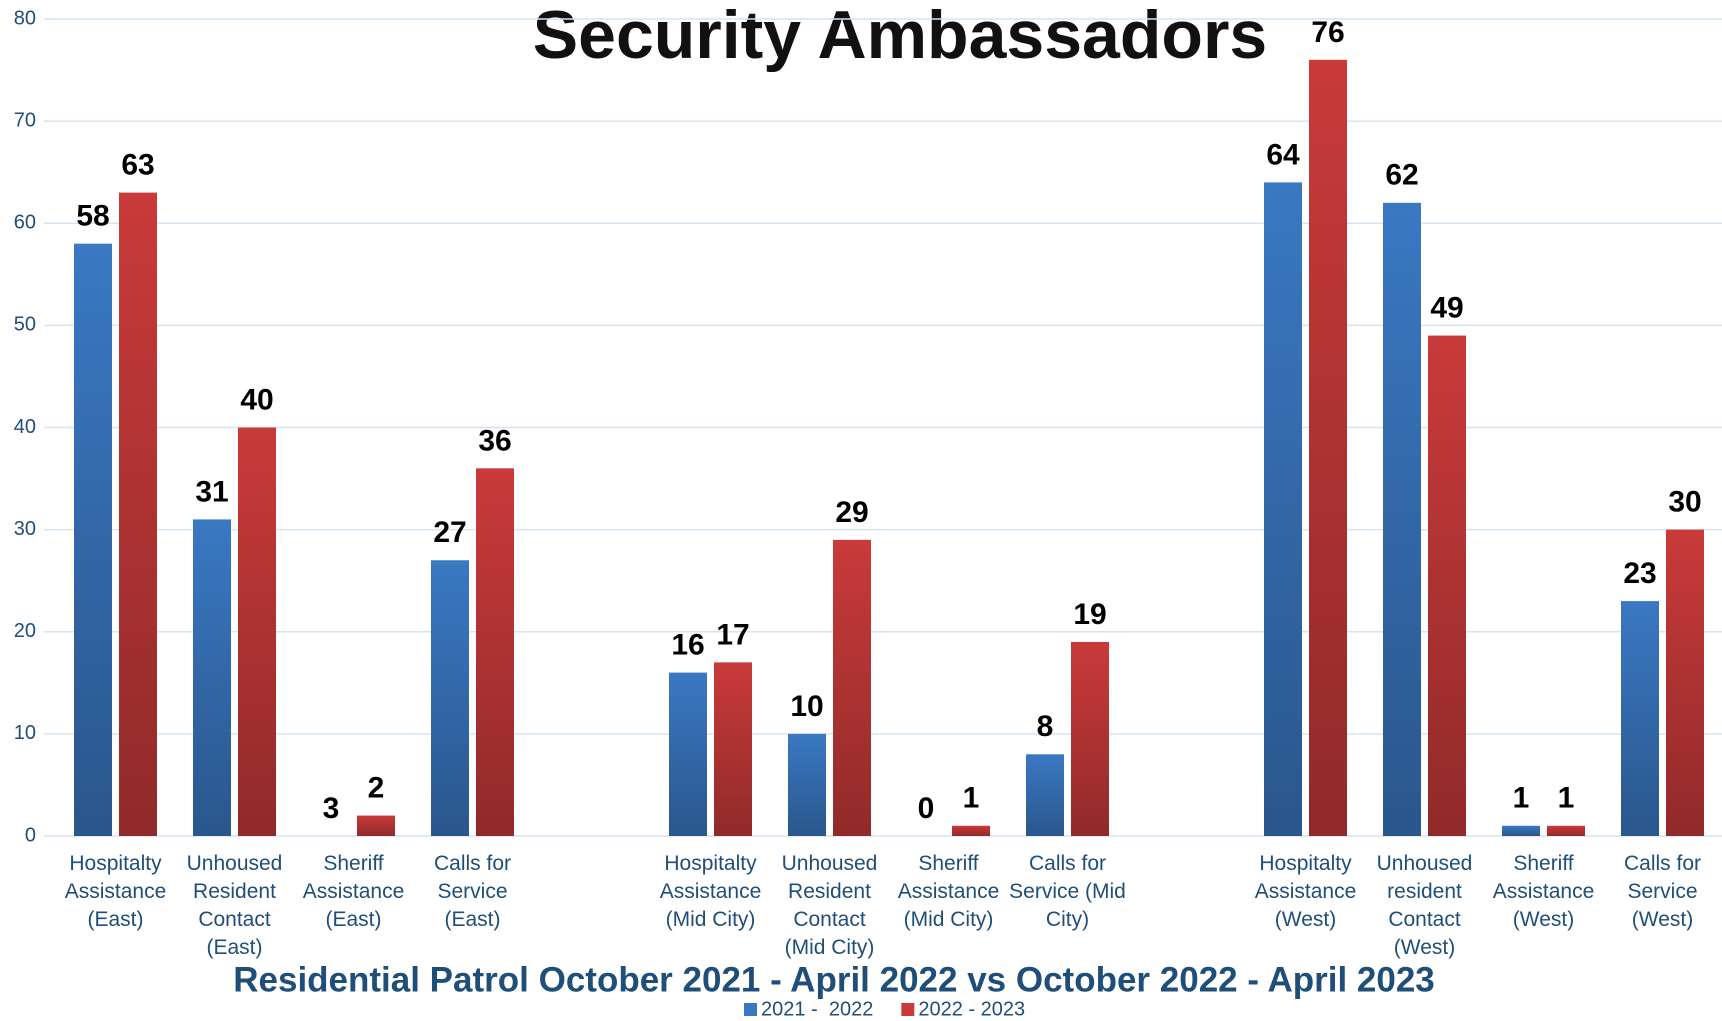  What do you see at coordinates (1283, 154) in the screenshot?
I see `data-label: 64` at bounding box center [1283, 154].